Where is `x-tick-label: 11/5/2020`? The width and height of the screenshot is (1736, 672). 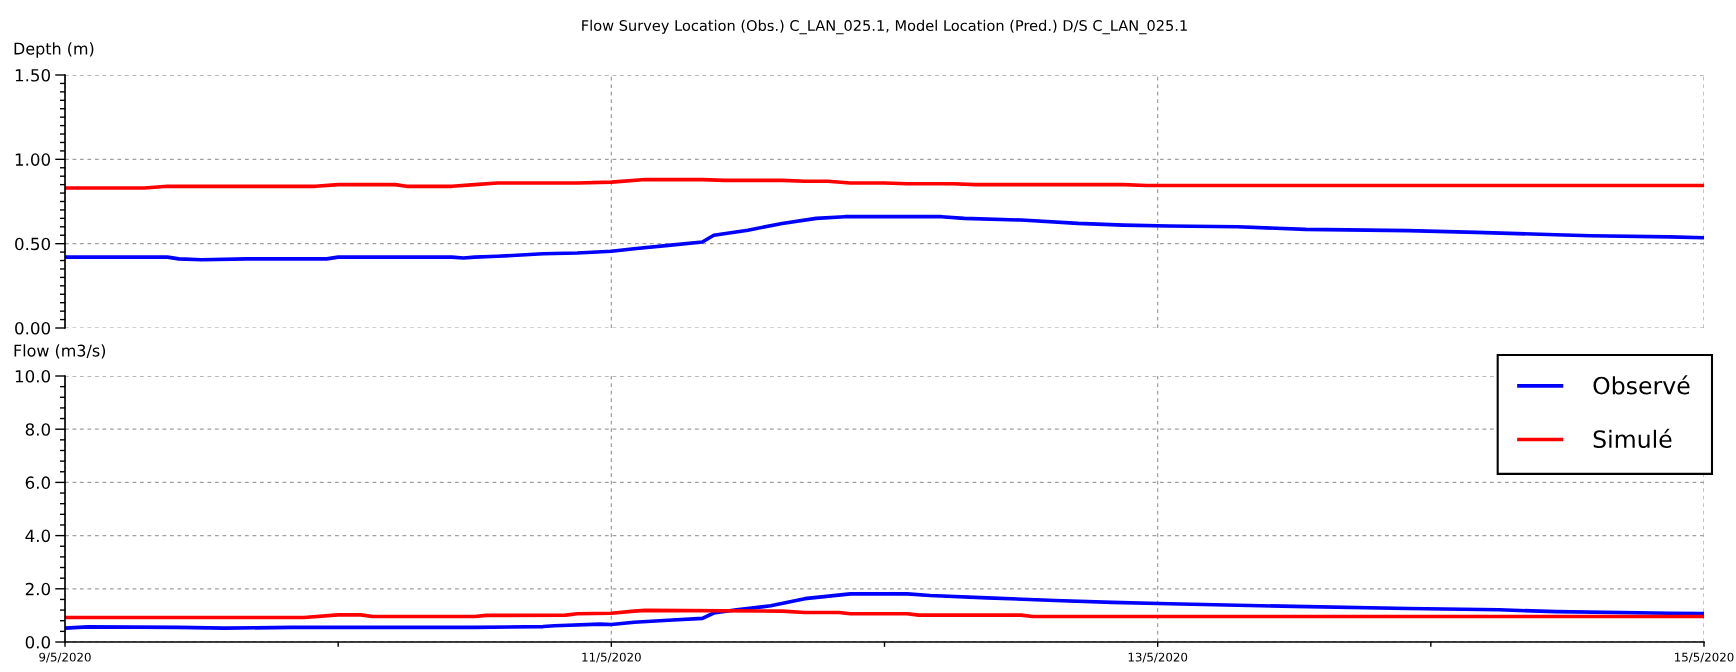 x-tick-label: 11/5/2020 is located at coordinates (611, 657).